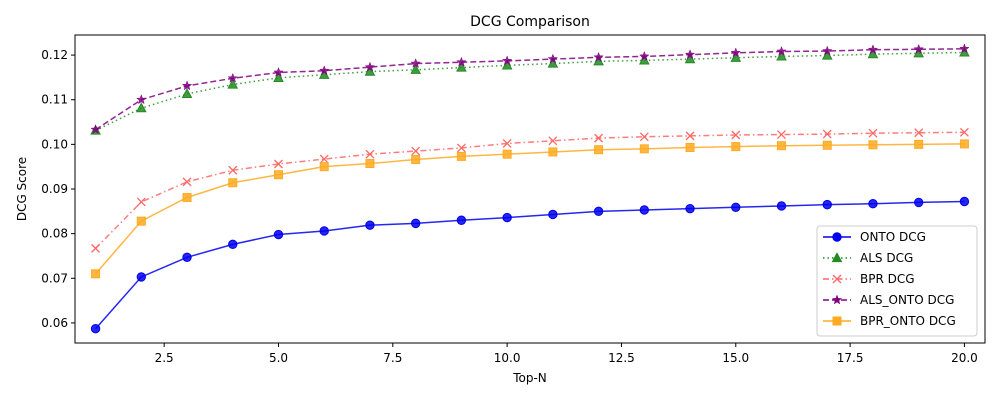 The height and width of the screenshot is (400, 1000). Describe the element at coordinates (566, 354) in the screenshot. I see `x-axis: 2.5 5.0 7.5 10.0 12.5 15.0 17.5 20.0` at that location.